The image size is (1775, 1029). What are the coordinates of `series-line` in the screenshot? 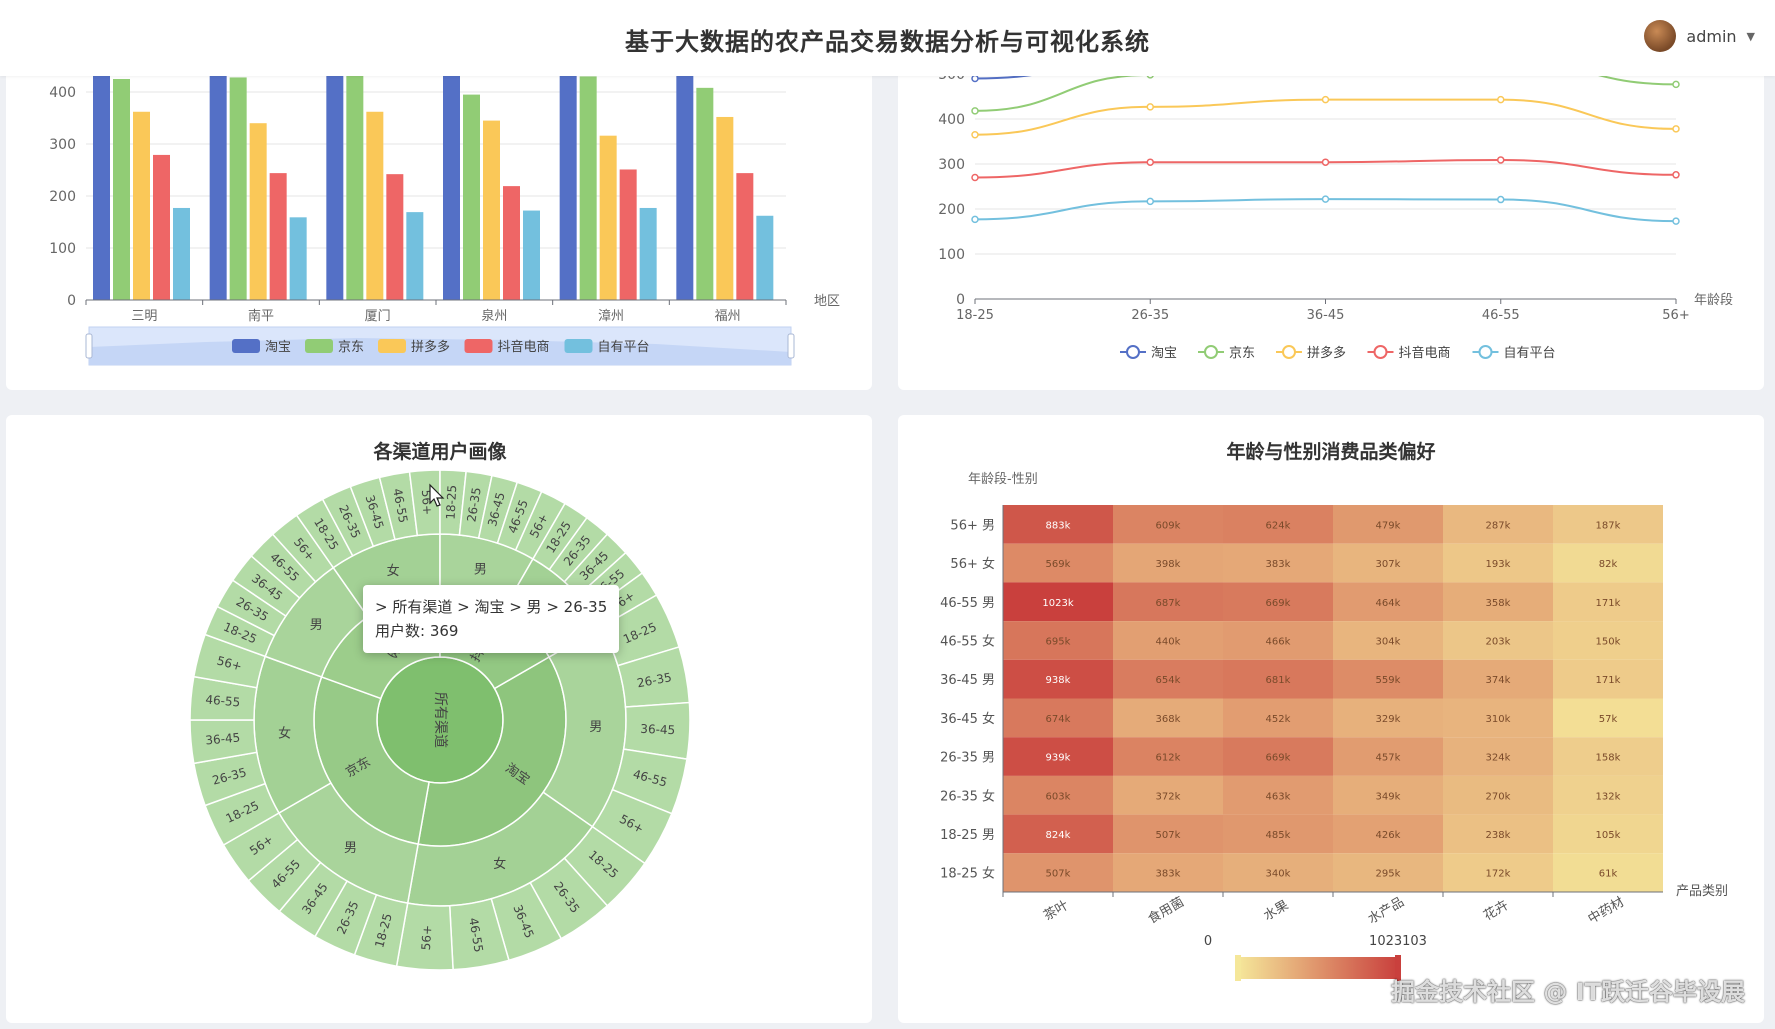 It's located at (1325, 87).